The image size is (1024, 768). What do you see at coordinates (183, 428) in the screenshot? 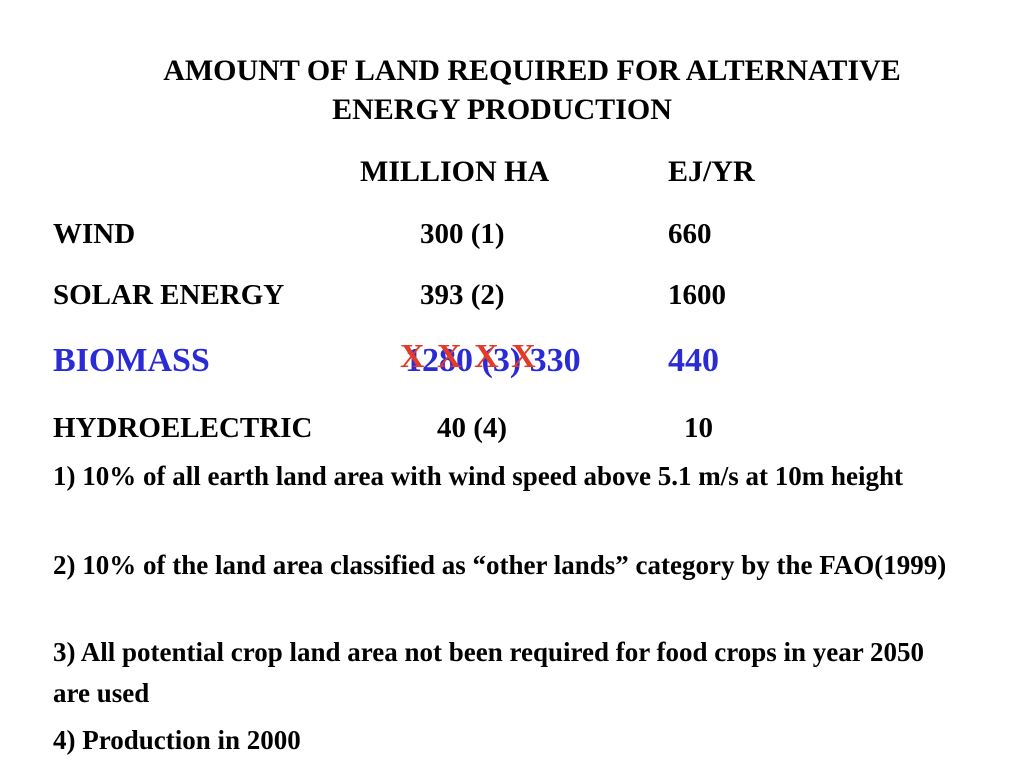
I see `row-hydro-label: HYDROELECTRIC` at bounding box center [183, 428].